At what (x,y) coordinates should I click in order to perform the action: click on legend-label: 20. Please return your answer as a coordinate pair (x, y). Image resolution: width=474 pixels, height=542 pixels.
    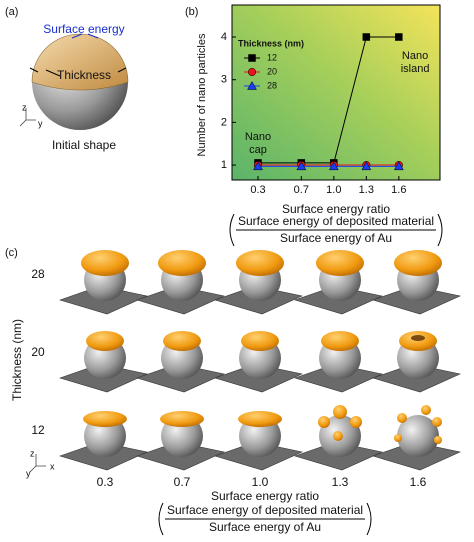
    Looking at the image, I should click on (272, 71).